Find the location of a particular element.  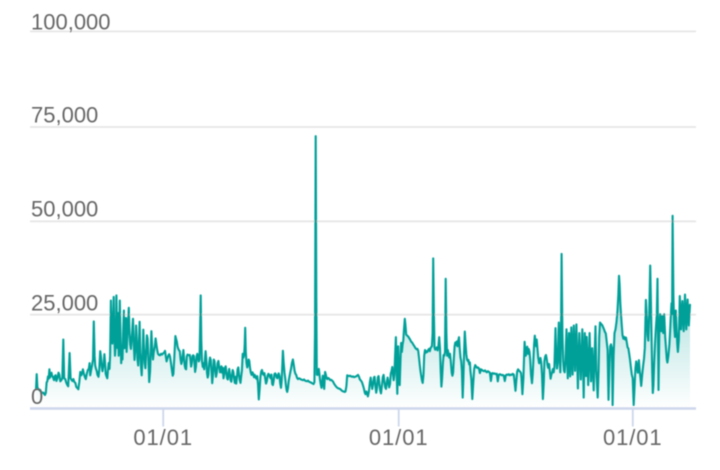

svg-text: 50,000 is located at coordinates (64, 209).